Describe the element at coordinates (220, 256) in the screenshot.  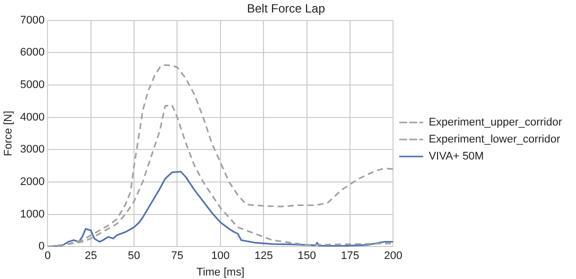
I see `x-tick-label: 100` at that location.